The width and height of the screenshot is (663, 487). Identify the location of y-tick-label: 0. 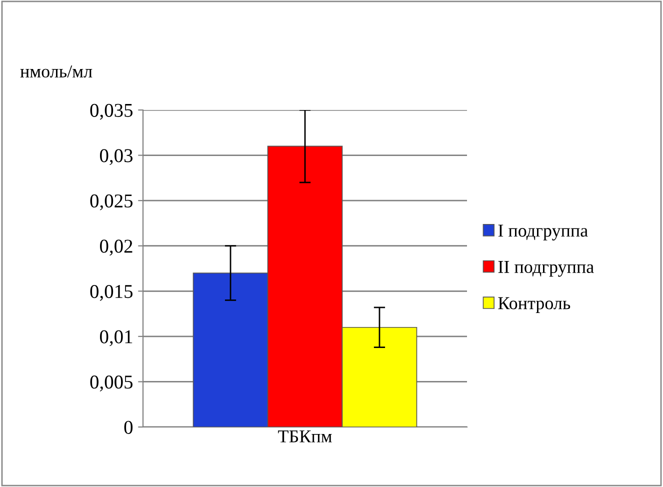
(128, 427).